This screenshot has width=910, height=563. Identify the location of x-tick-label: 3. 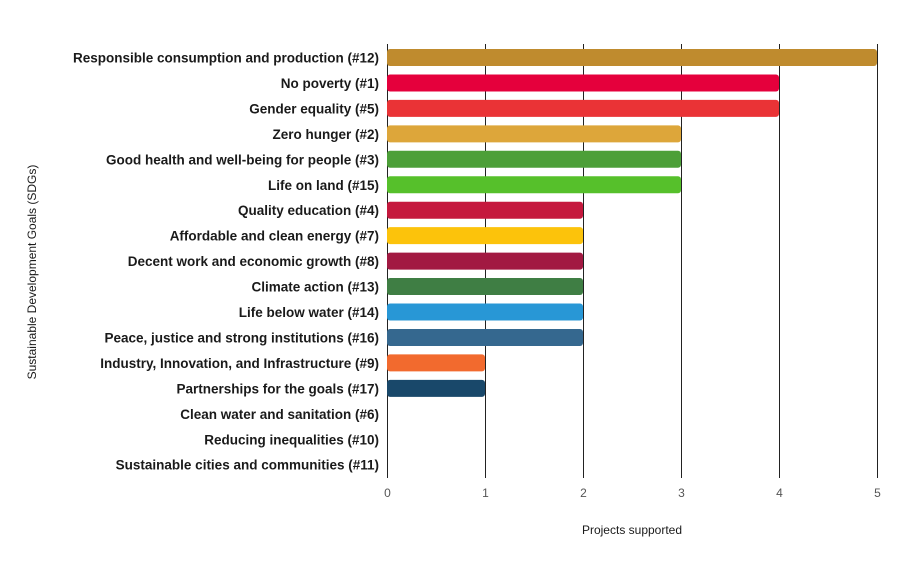
(681, 493).